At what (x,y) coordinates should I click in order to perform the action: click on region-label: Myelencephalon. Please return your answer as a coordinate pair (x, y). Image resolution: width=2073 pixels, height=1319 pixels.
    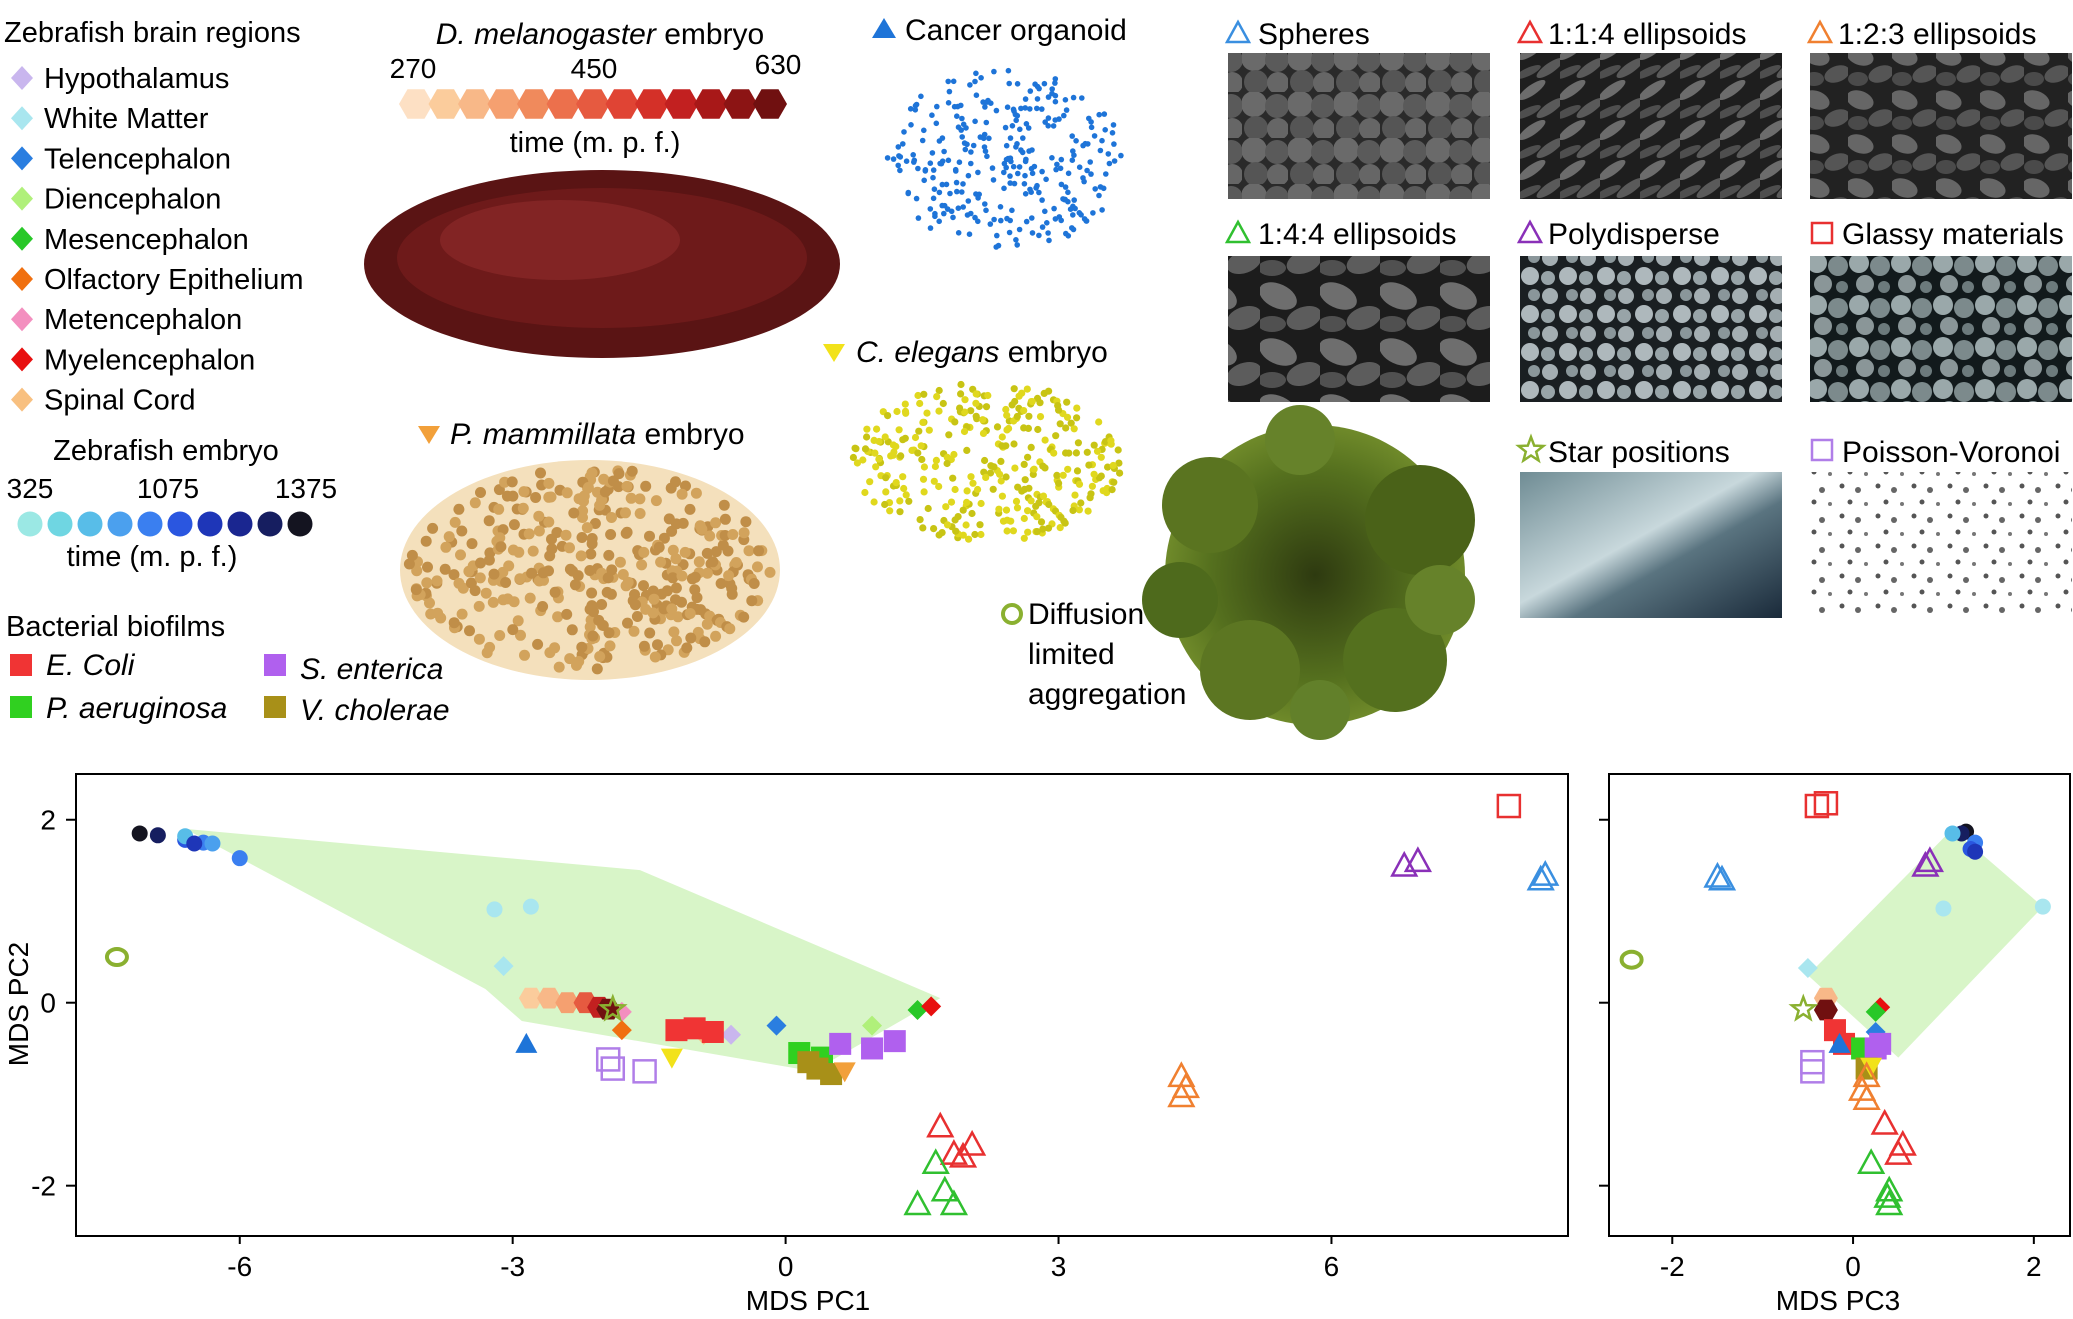
    Looking at the image, I should click on (149, 360).